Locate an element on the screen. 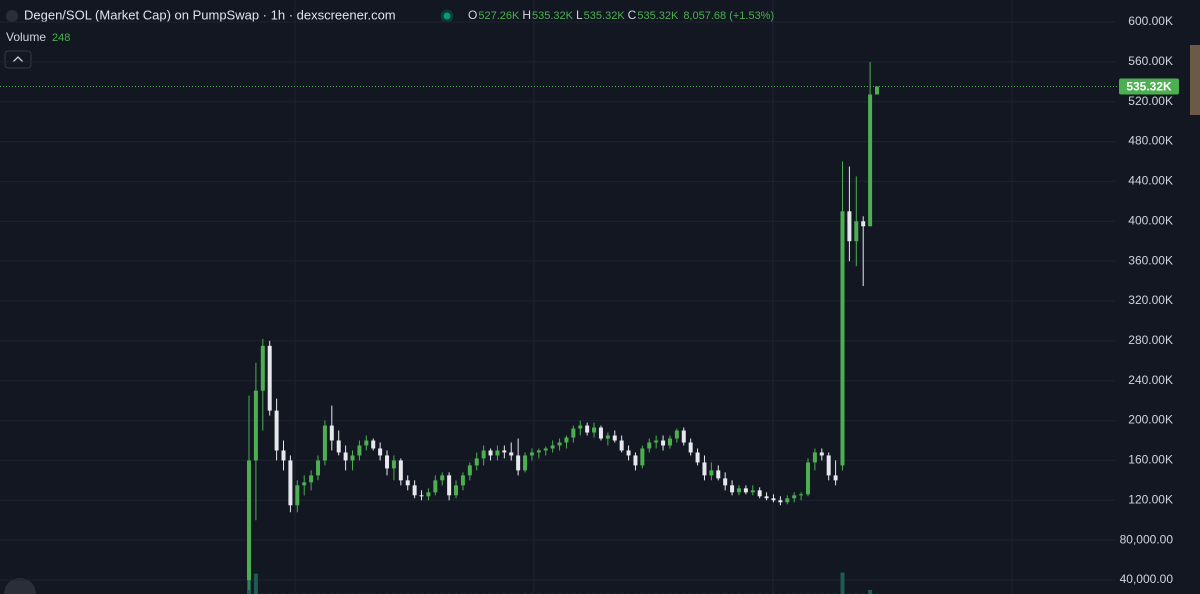 The width and height of the screenshot is (1200, 594). ohlc-key: H is located at coordinates (526, 15).